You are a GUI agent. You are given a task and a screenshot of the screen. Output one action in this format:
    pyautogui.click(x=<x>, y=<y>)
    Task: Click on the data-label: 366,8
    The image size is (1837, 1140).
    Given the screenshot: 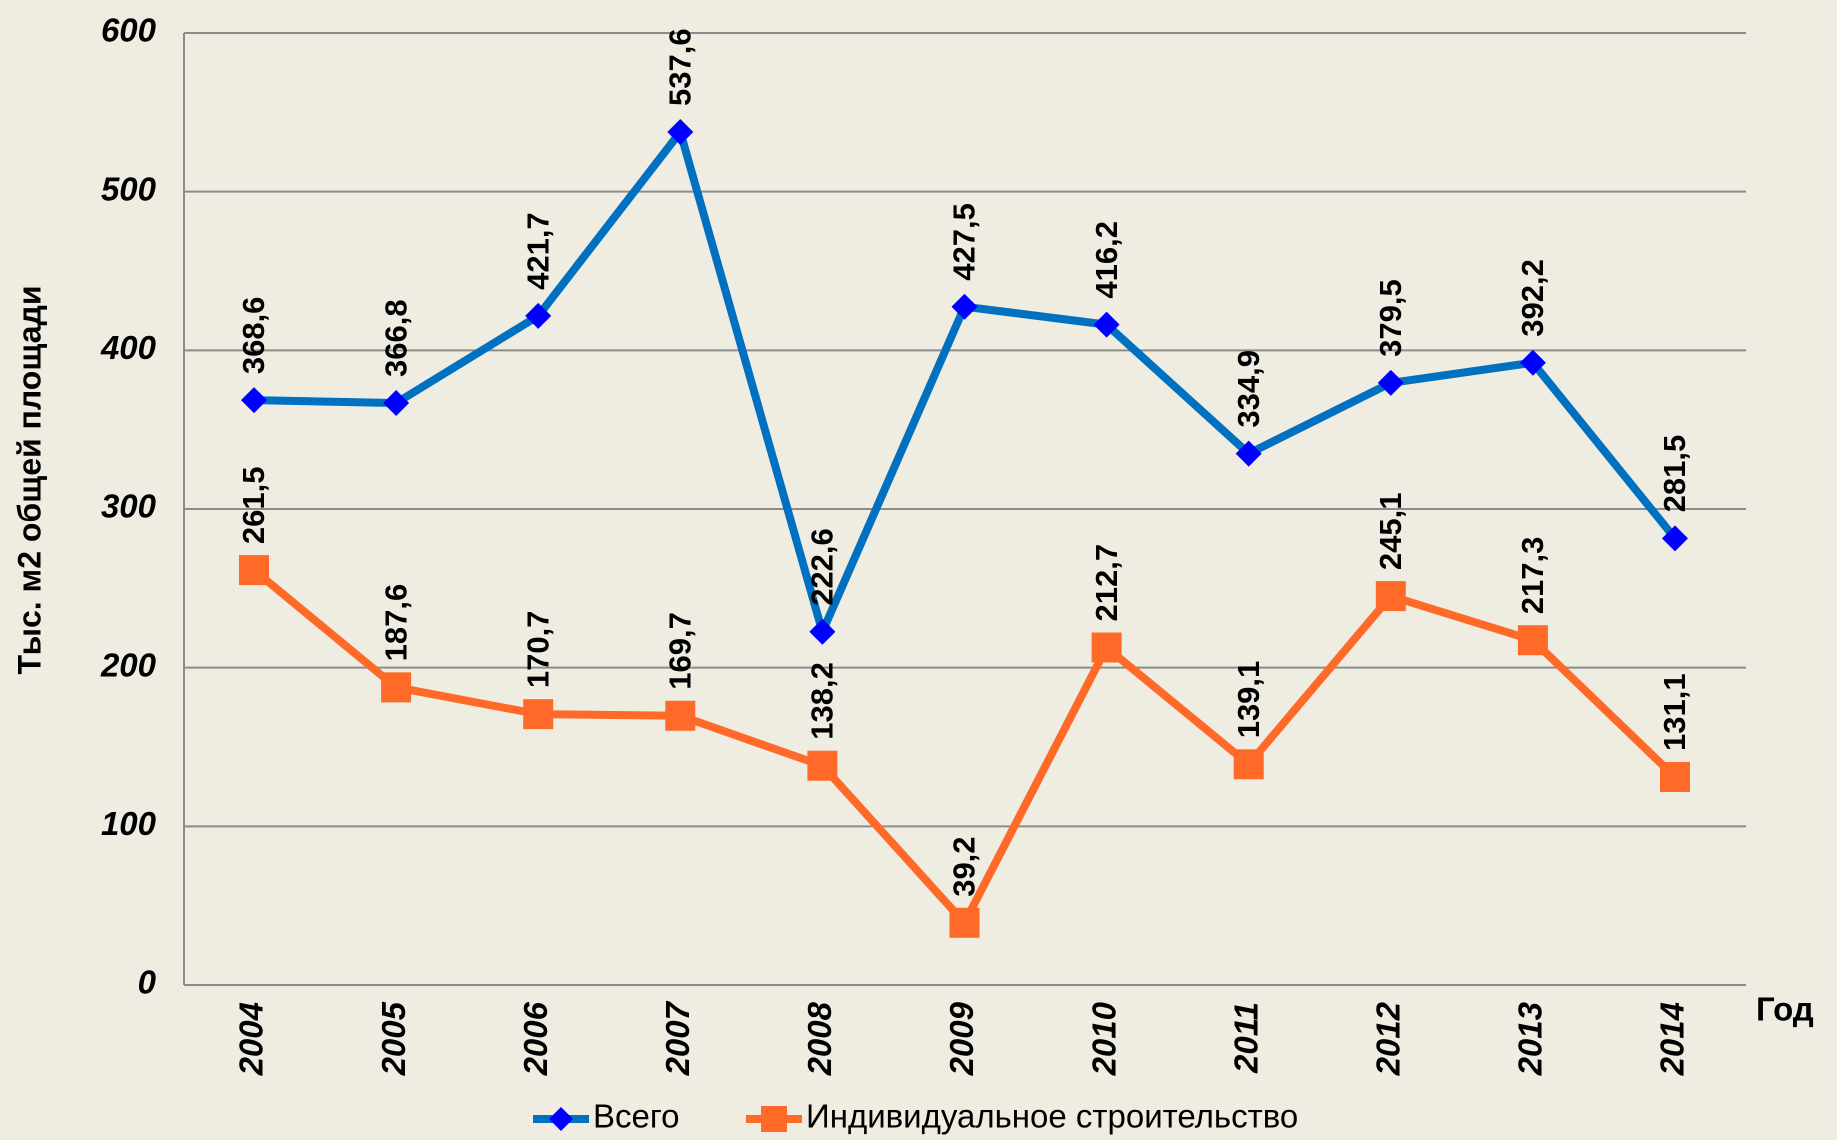 What is the action you would take?
    pyautogui.click(x=395, y=338)
    